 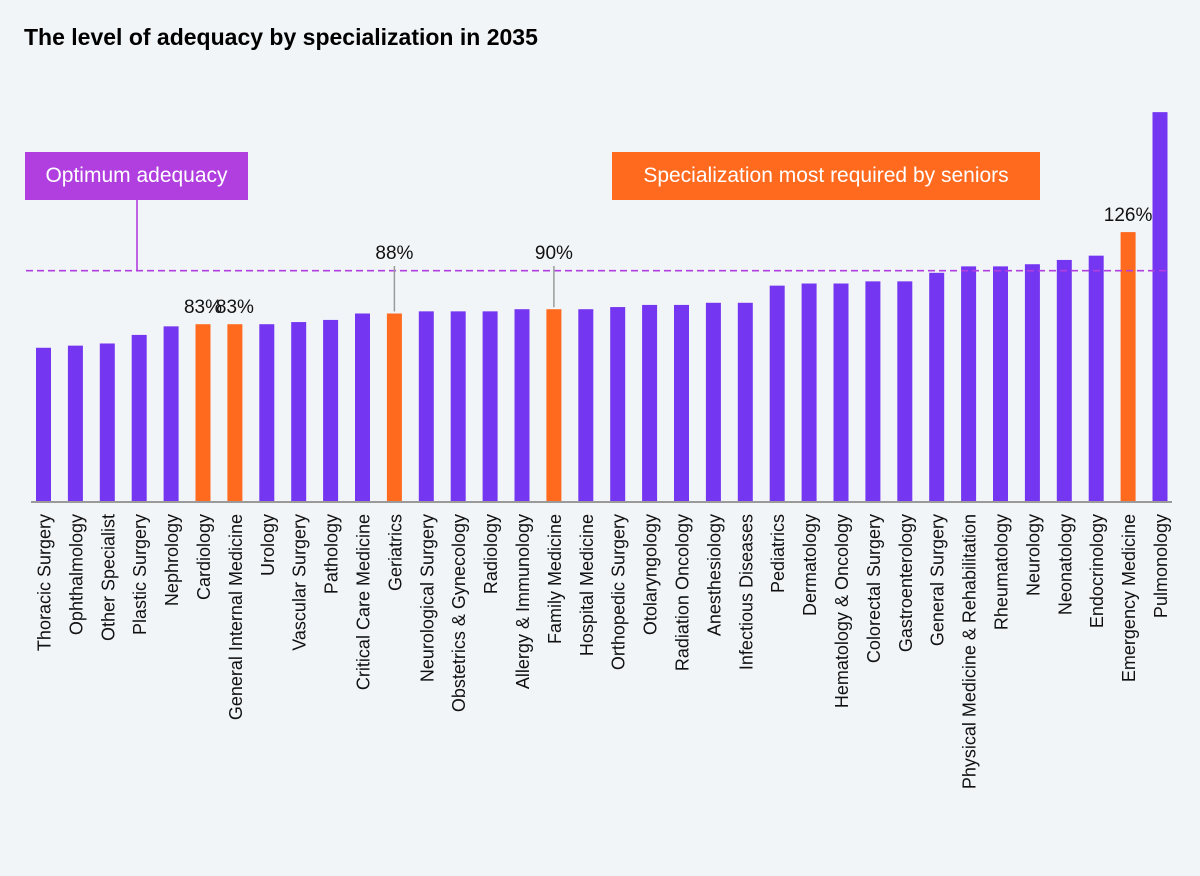 I want to click on bar-anesthesiology, so click(x=713, y=402).